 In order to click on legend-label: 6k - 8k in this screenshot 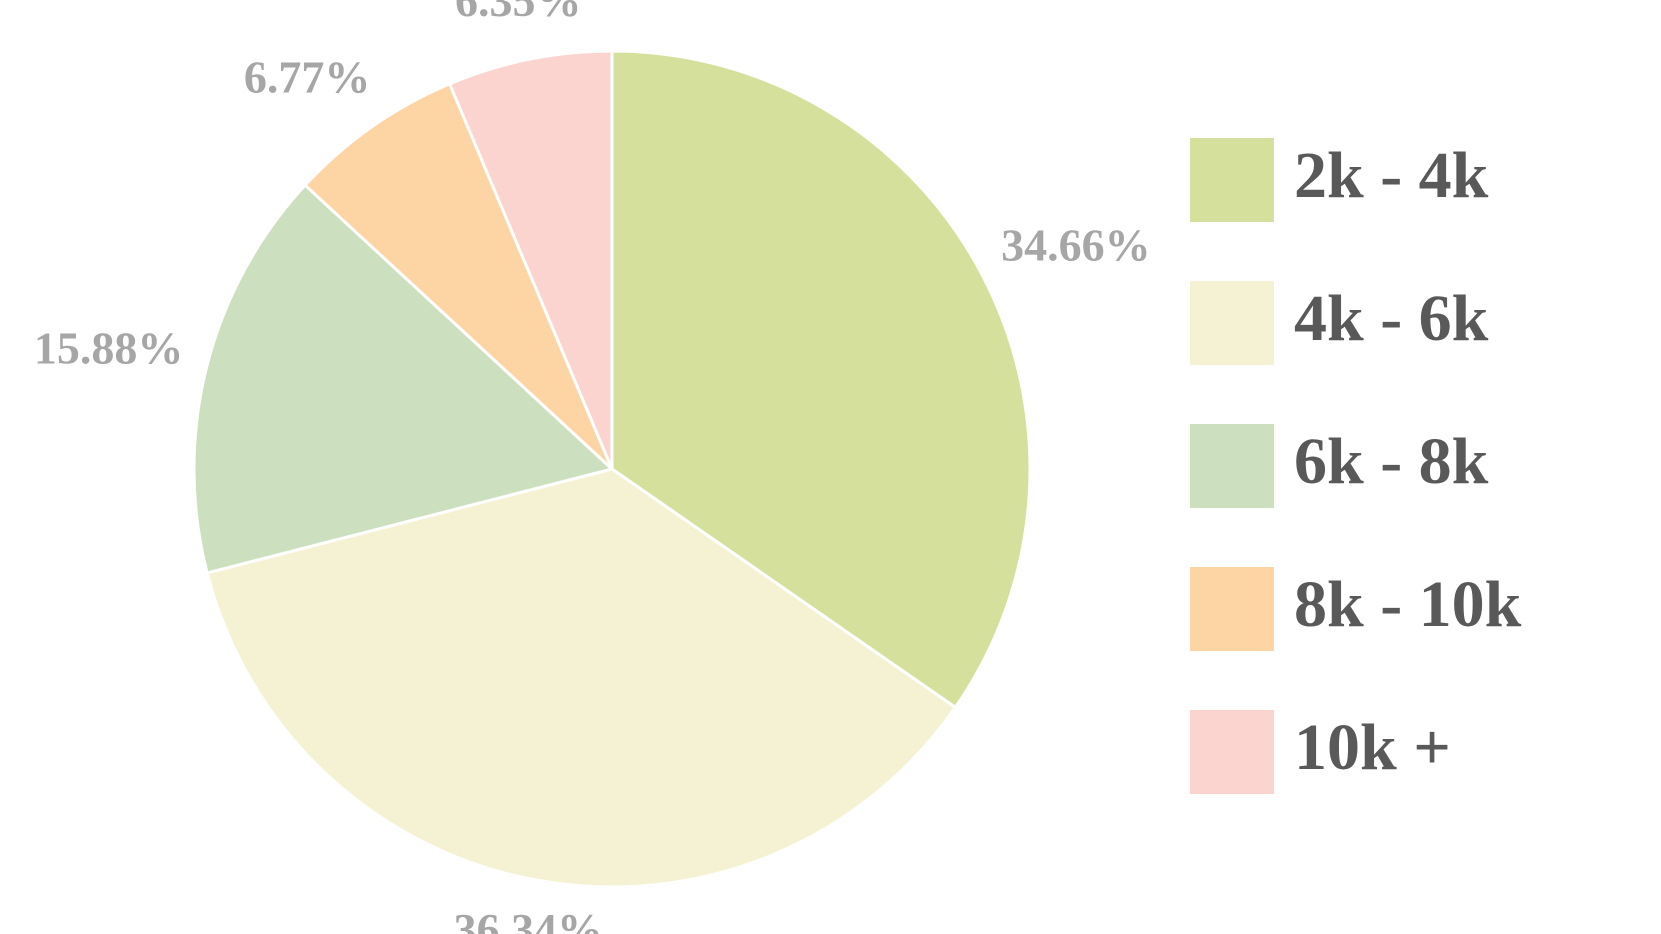, I will do `click(1391, 461)`.